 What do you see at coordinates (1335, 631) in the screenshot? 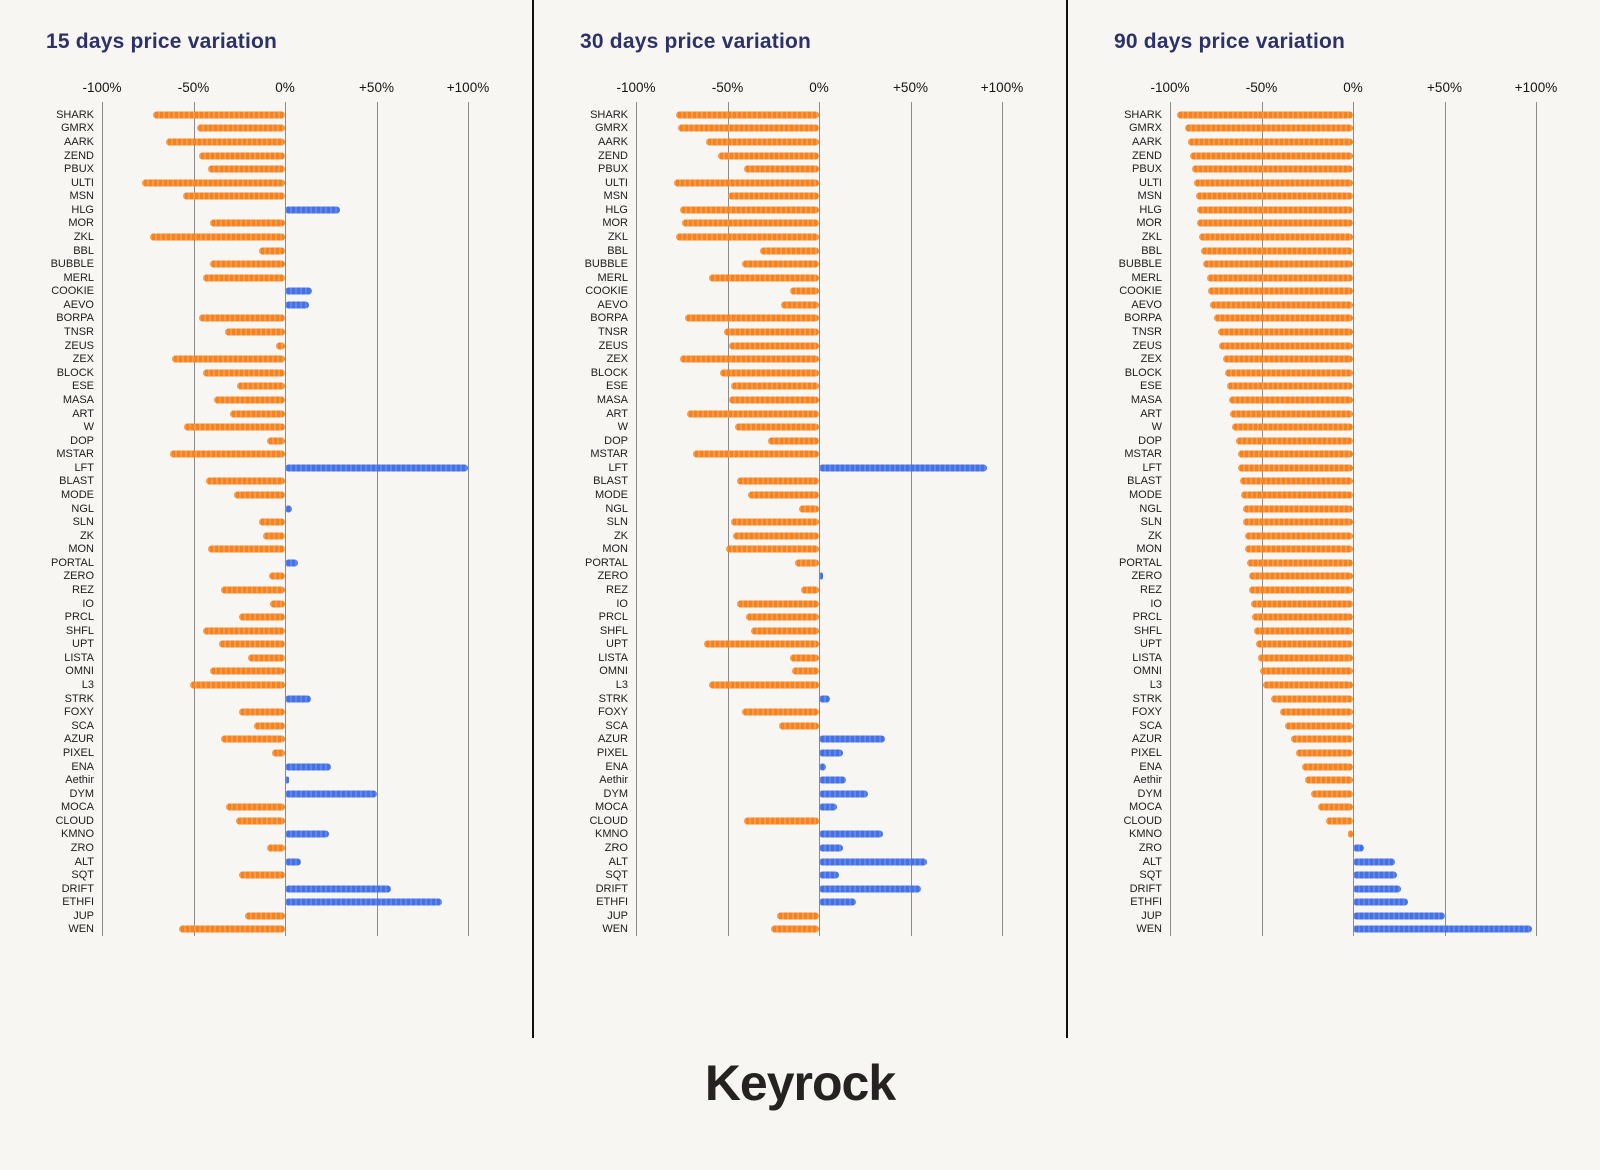
I see `bar-row: SHFL` at bounding box center [1335, 631].